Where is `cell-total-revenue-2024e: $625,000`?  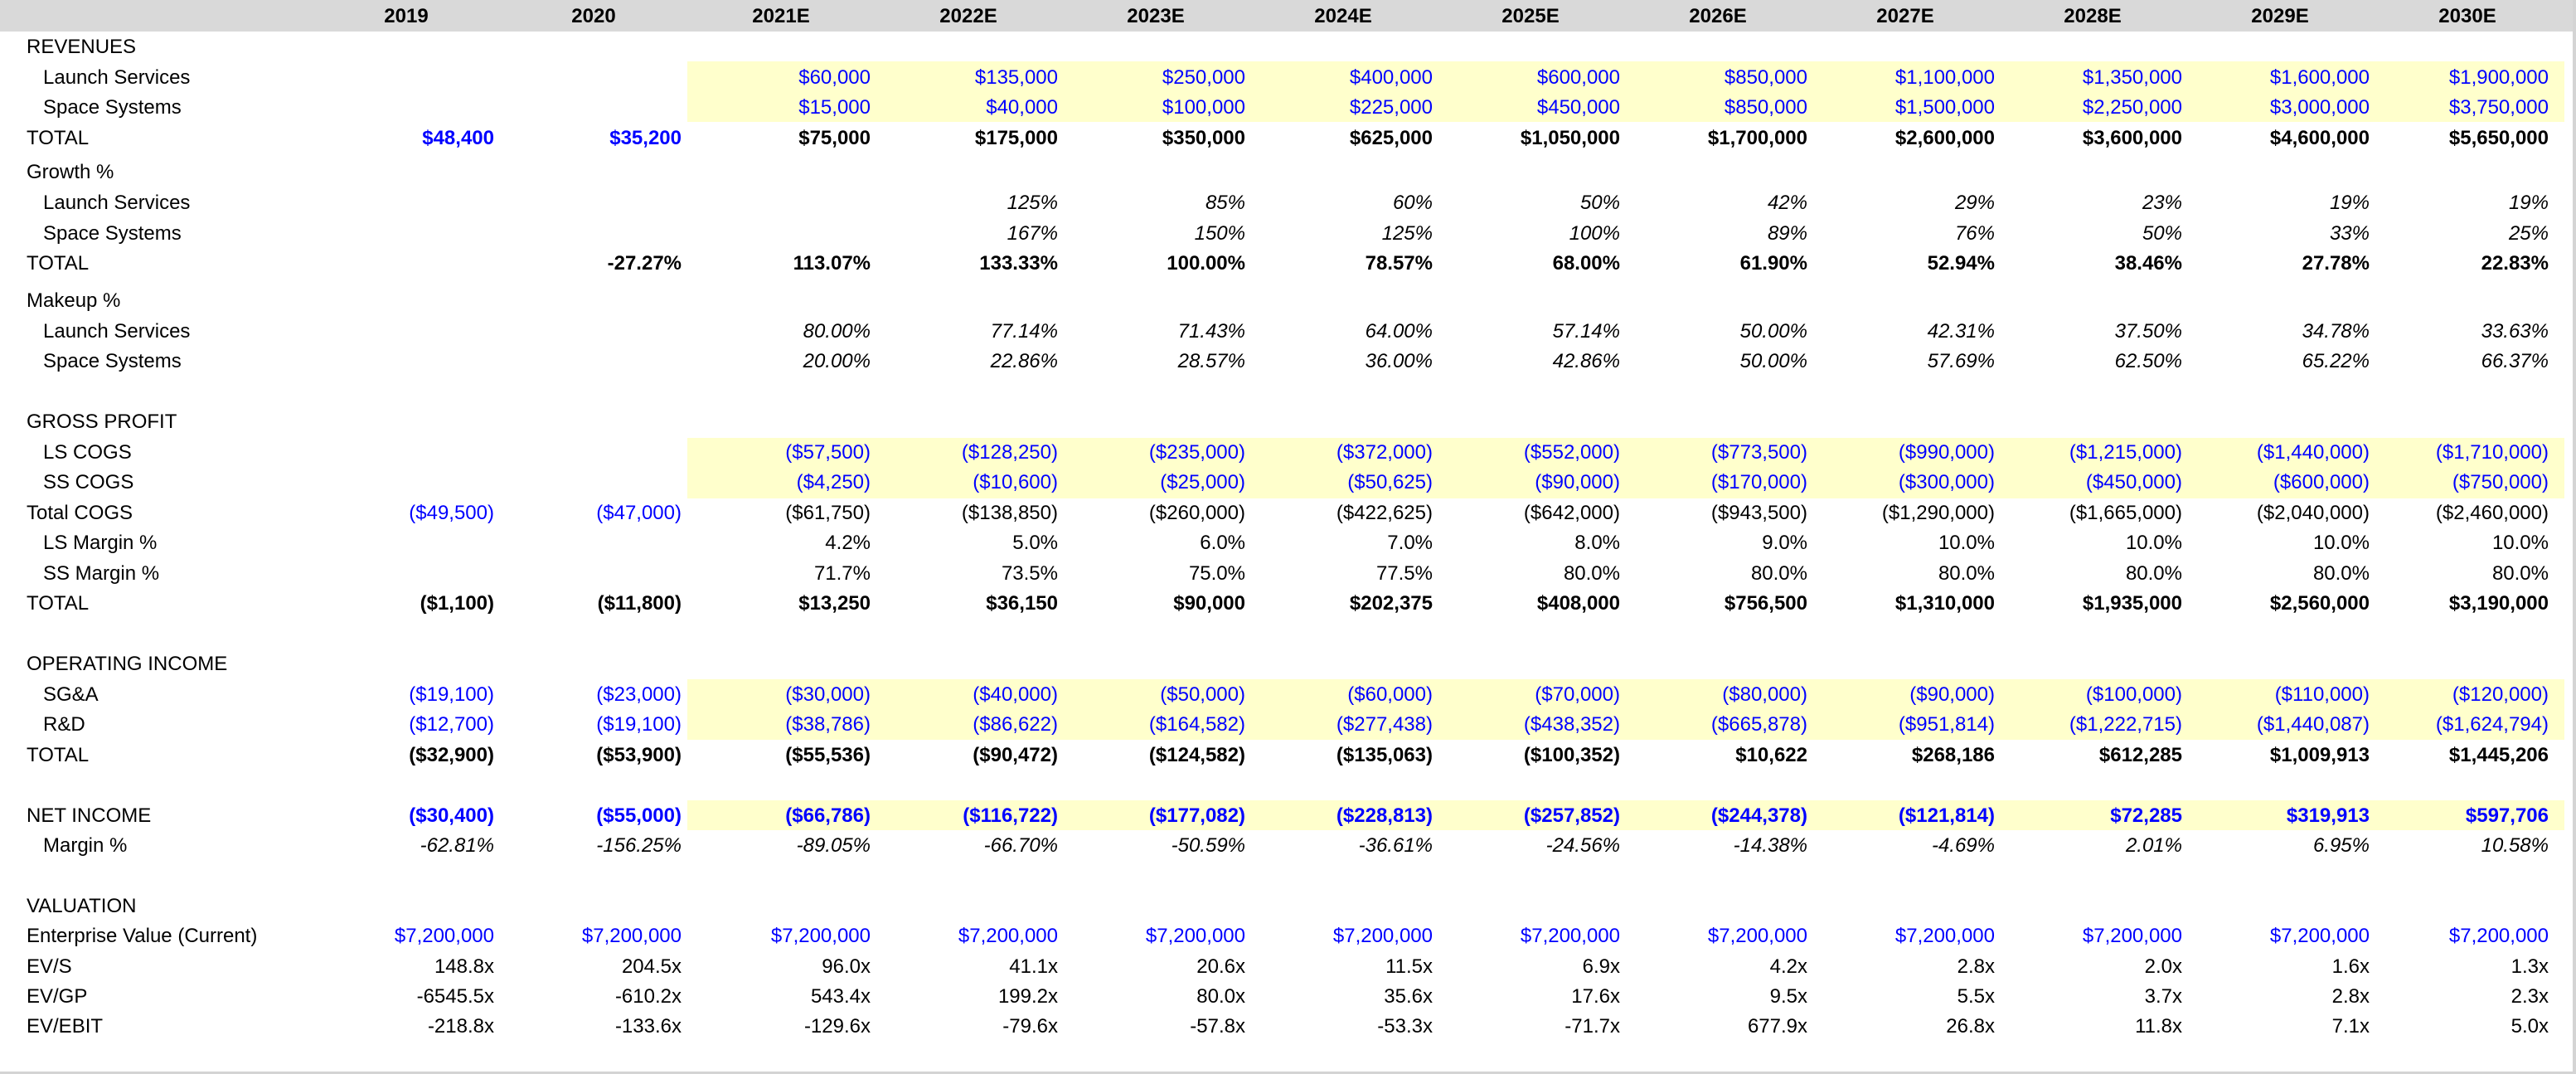 cell-total-revenue-2024e: $625,000 is located at coordinates (1391, 138).